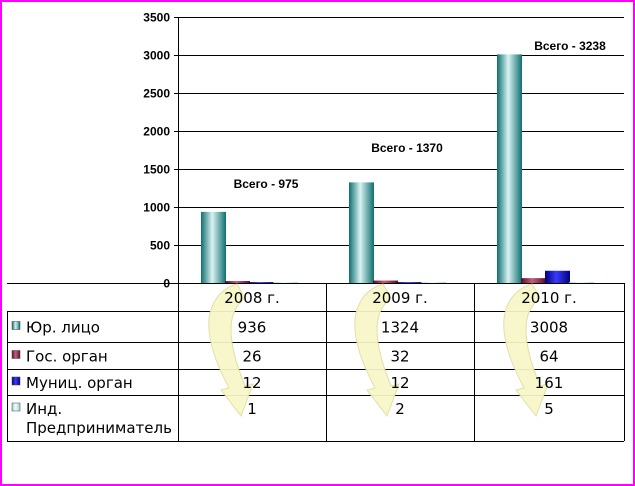 This screenshot has height=486, width=635. Describe the element at coordinates (549, 409) in the screenshot. I see `table-cell: 5` at that location.